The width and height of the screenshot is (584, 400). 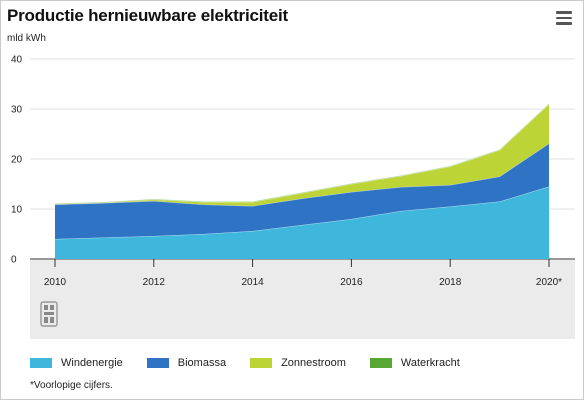 What do you see at coordinates (303, 273) in the screenshot?
I see `x-axis-ticks: 2010 2012 2014 2016 2018 2020*` at bounding box center [303, 273].